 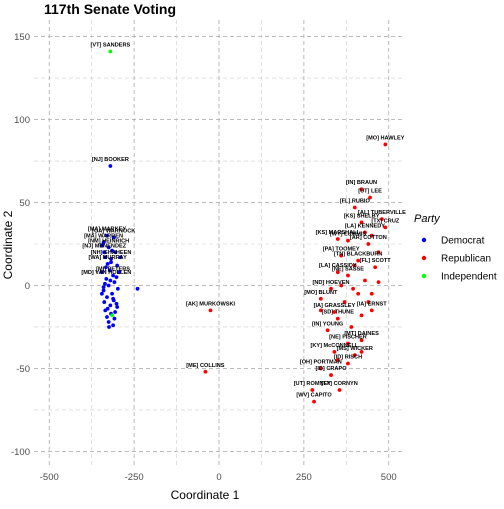 What do you see at coordinates (22, 120) in the screenshot?
I see `y-tick-label: 100` at bounding box center [22, 120].